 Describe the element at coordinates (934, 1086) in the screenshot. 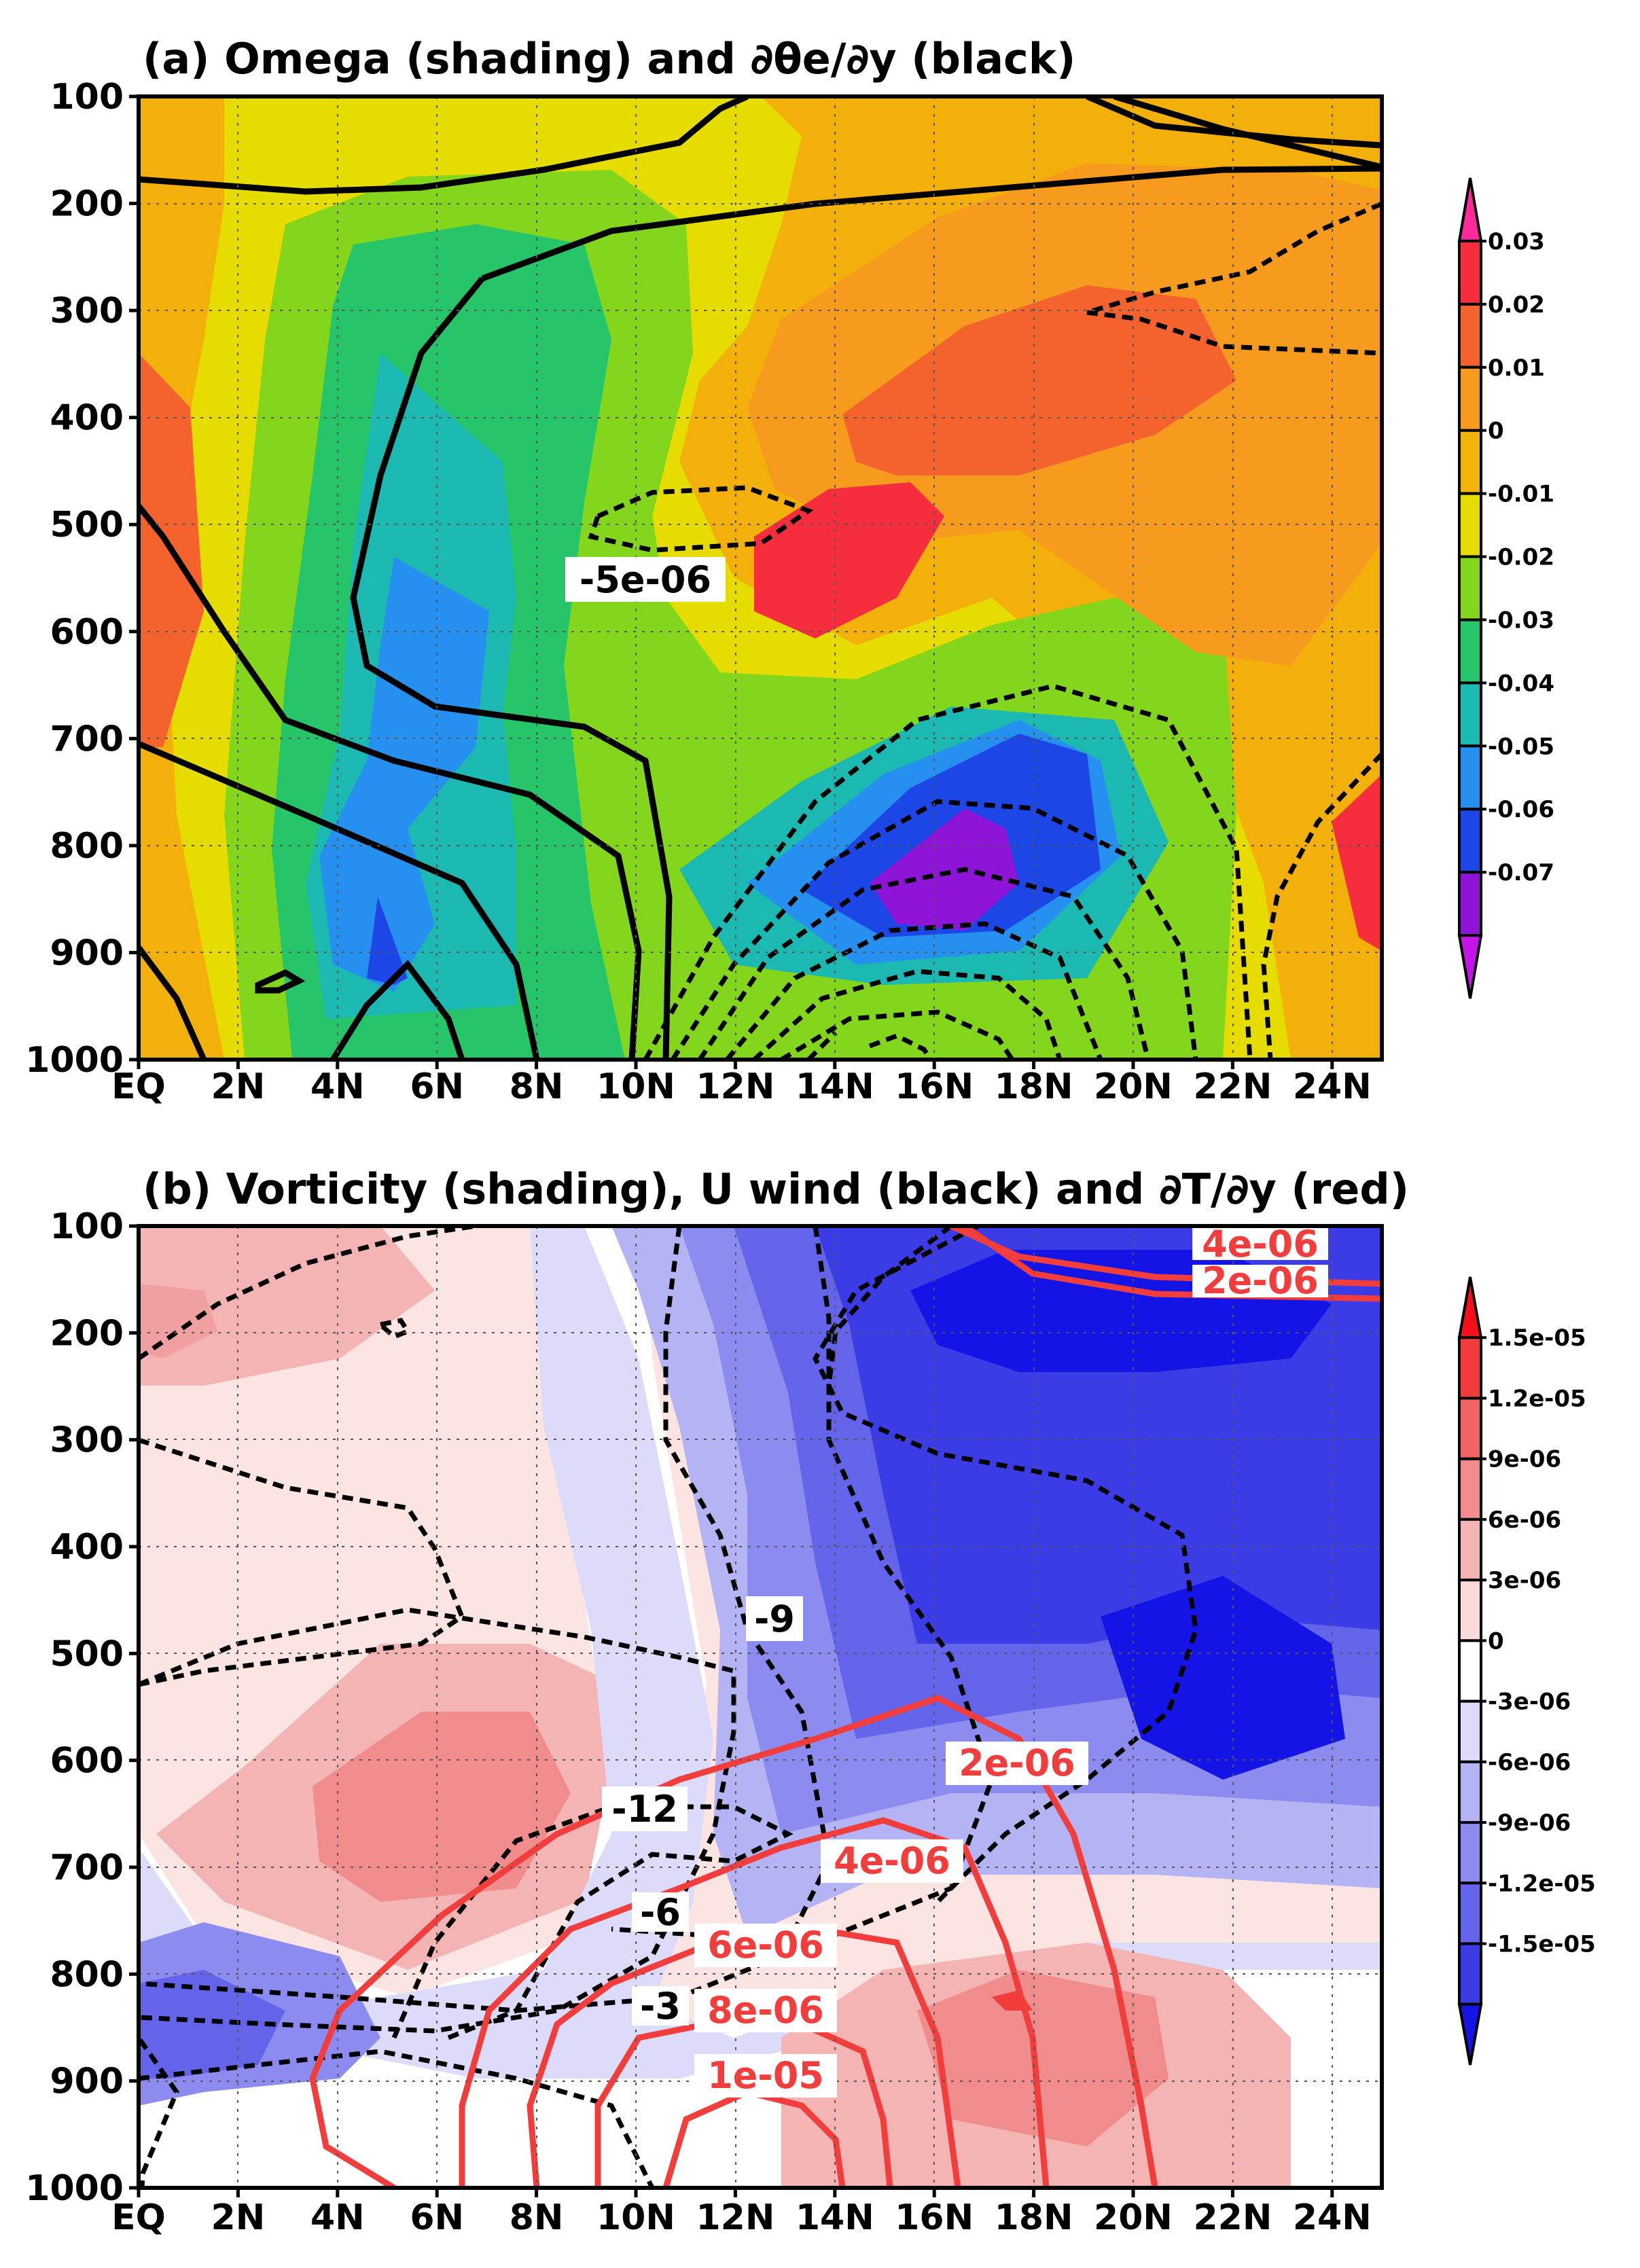

I see `x-tick-label: 16N` at that location.